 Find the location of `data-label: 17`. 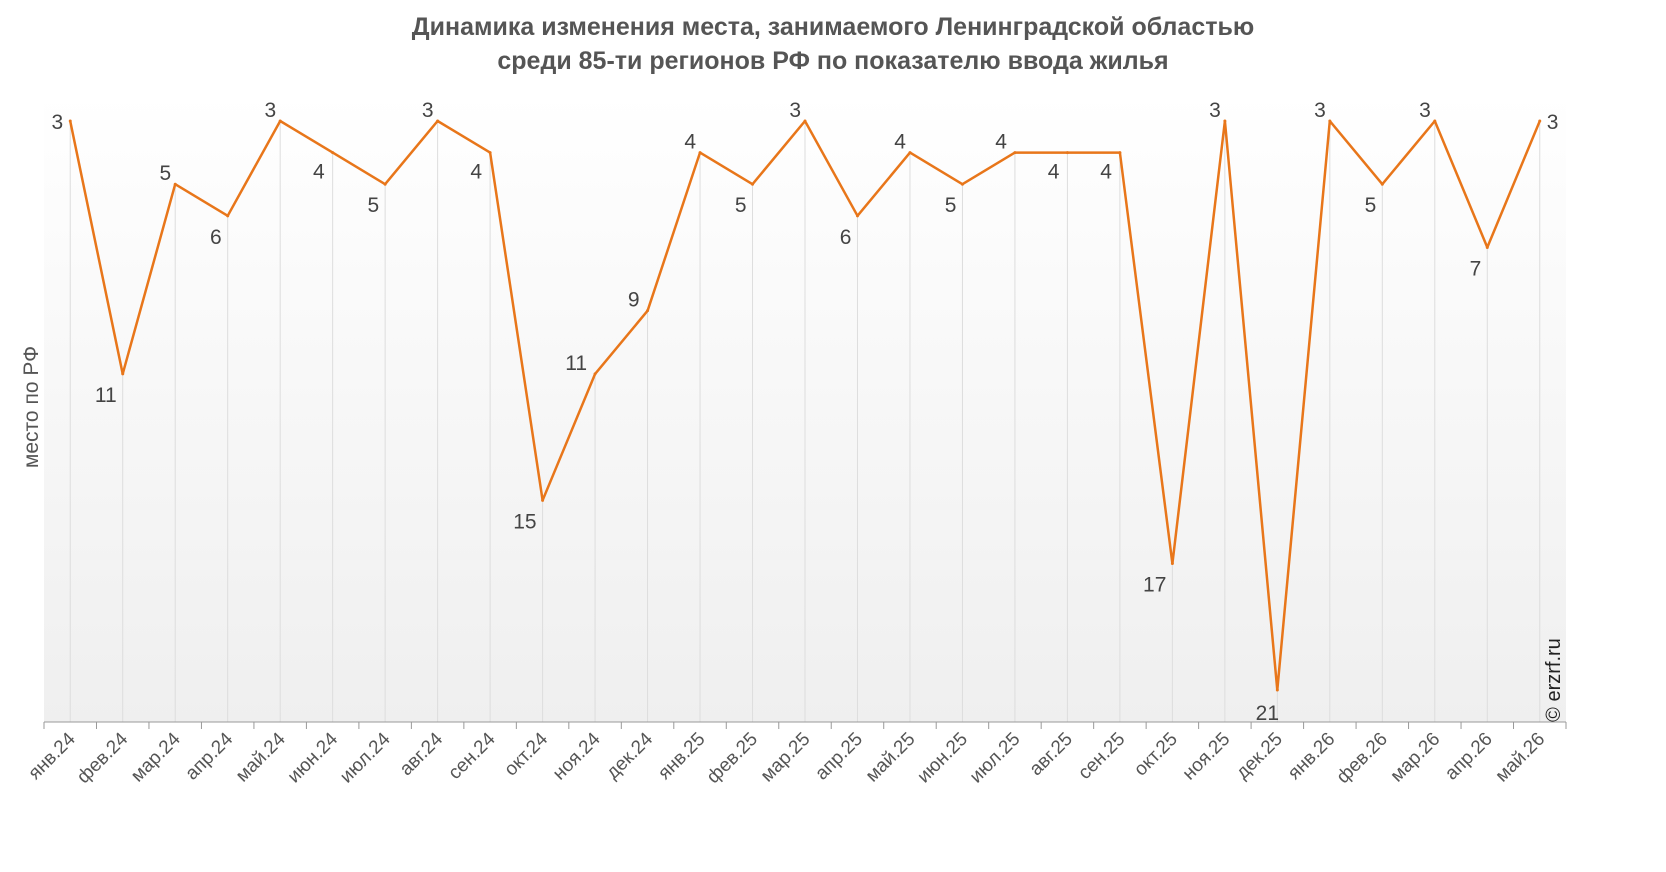

data-label: 17 is located at coordinates (1154, 585).